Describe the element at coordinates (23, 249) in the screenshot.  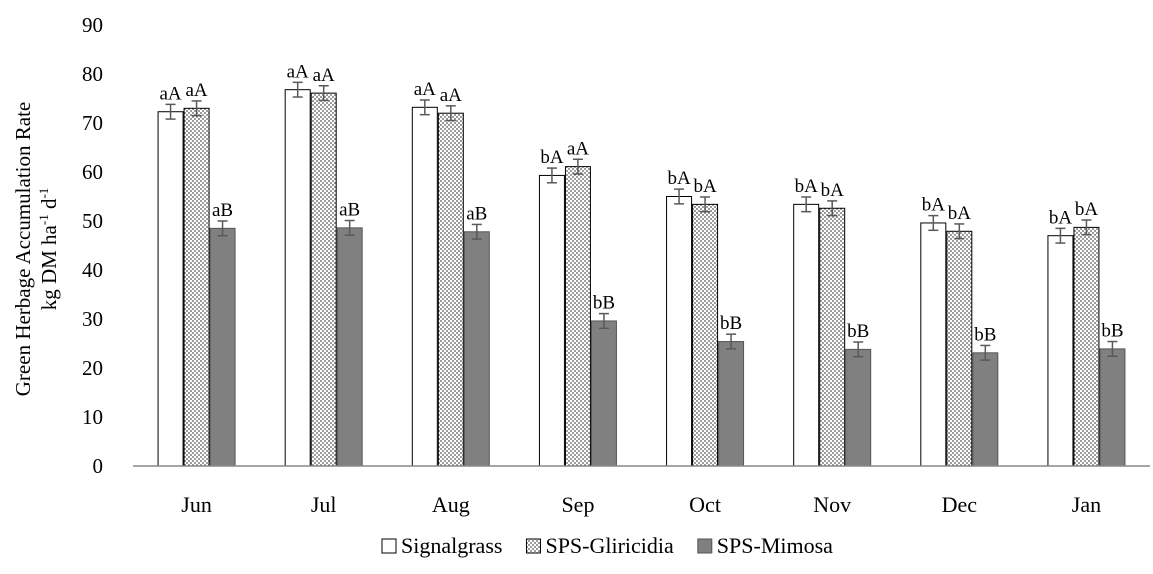
I see `y-axis-label-line1: Green Herbage Accumulation Rate` at that location.